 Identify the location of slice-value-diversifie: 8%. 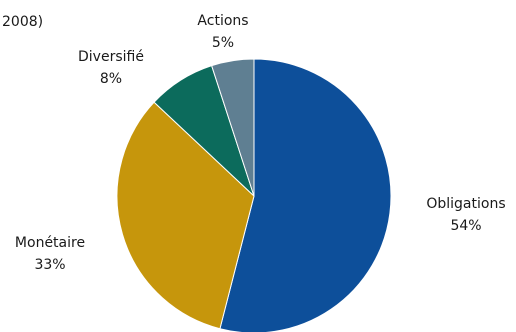
(111, 79).